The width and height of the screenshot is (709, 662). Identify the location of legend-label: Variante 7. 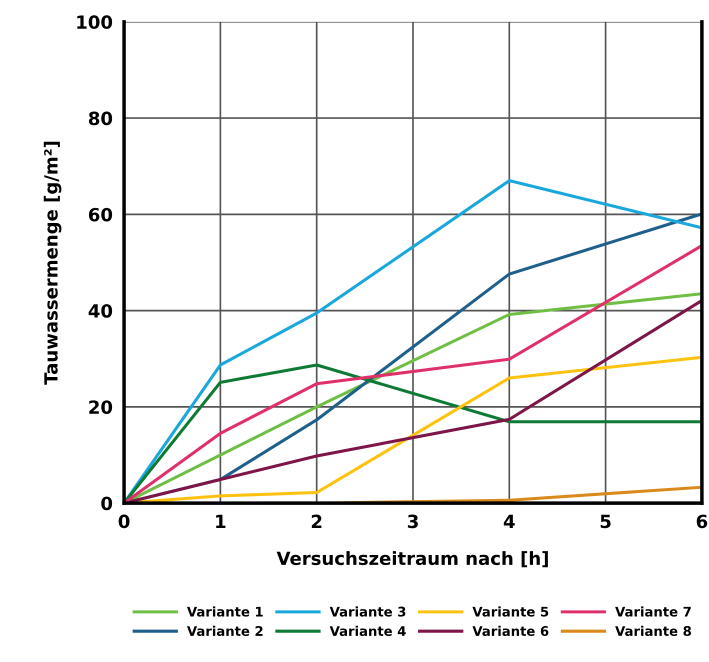
(653, 611).